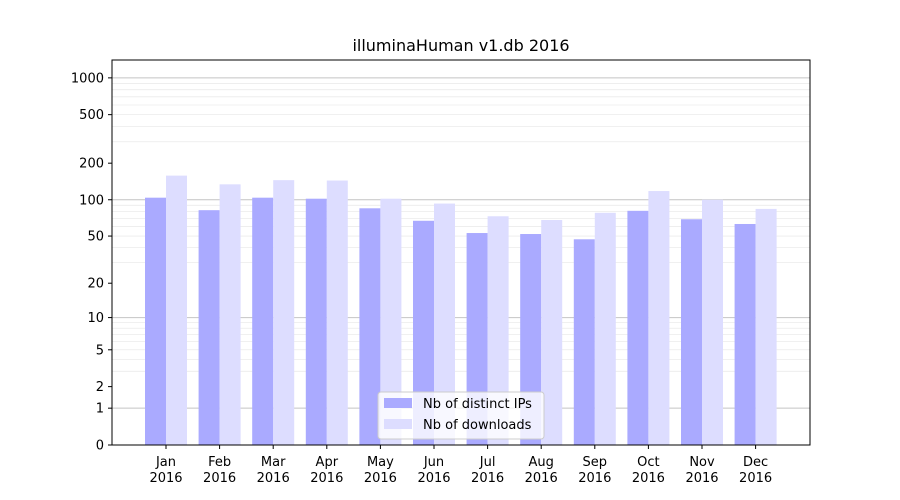  Describe the element at coordinates (594, 470) in the screenshot. I see `x-tick-label: Sep 2016` at that location.